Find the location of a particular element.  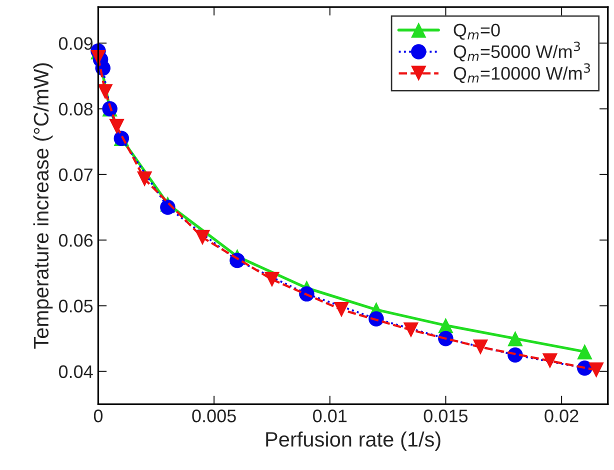

legend-label: Q$_{m}$=10000 W/m$^{3}$ is located at coordinates (522, 73).